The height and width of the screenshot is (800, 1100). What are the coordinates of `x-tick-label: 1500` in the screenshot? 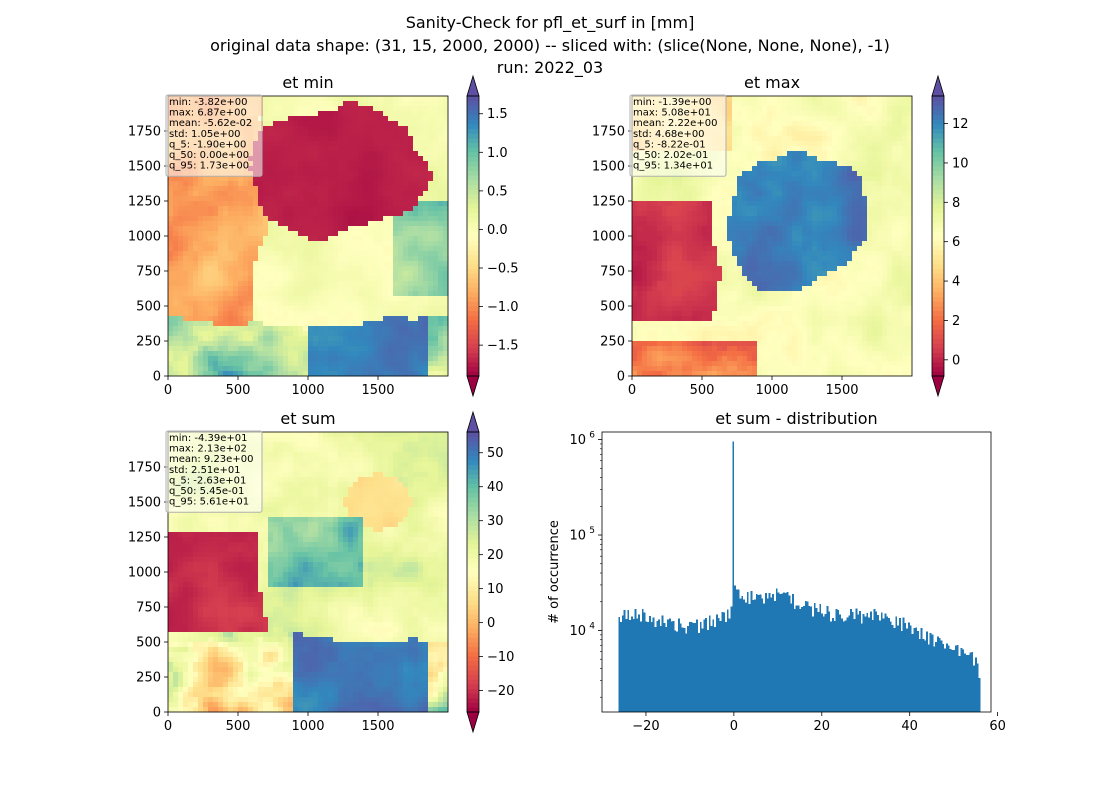 It's located at (377, 390).